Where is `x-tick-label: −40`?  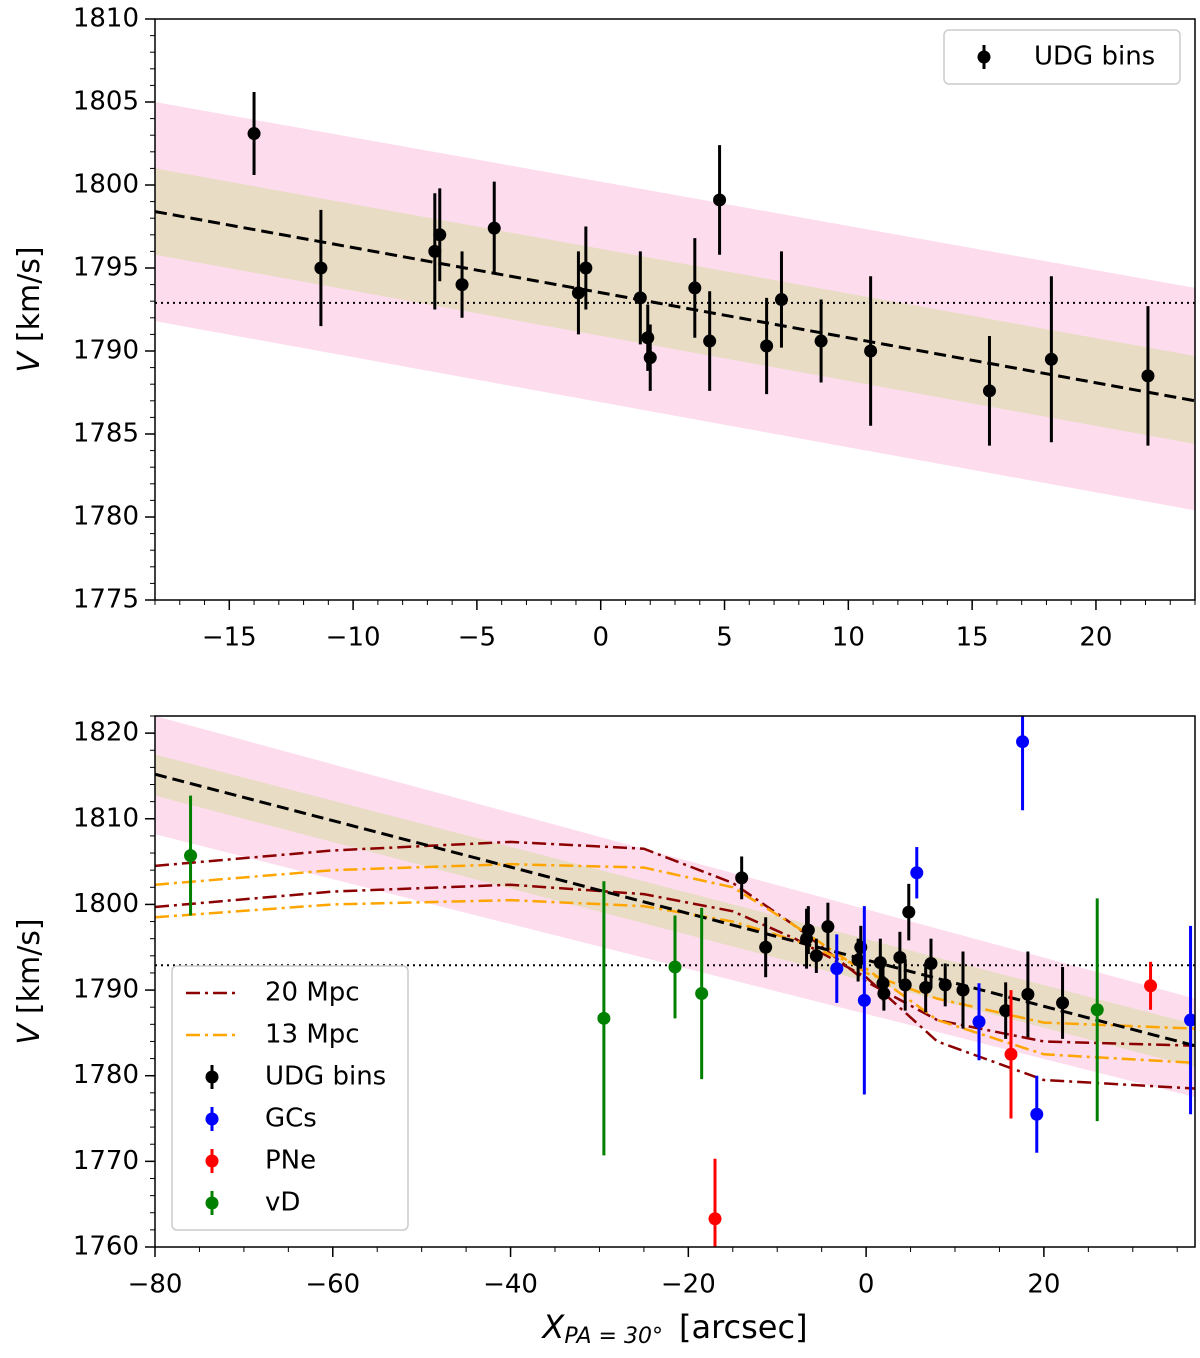
x-tick-label: −40 is located at coordinates (510, 1285).